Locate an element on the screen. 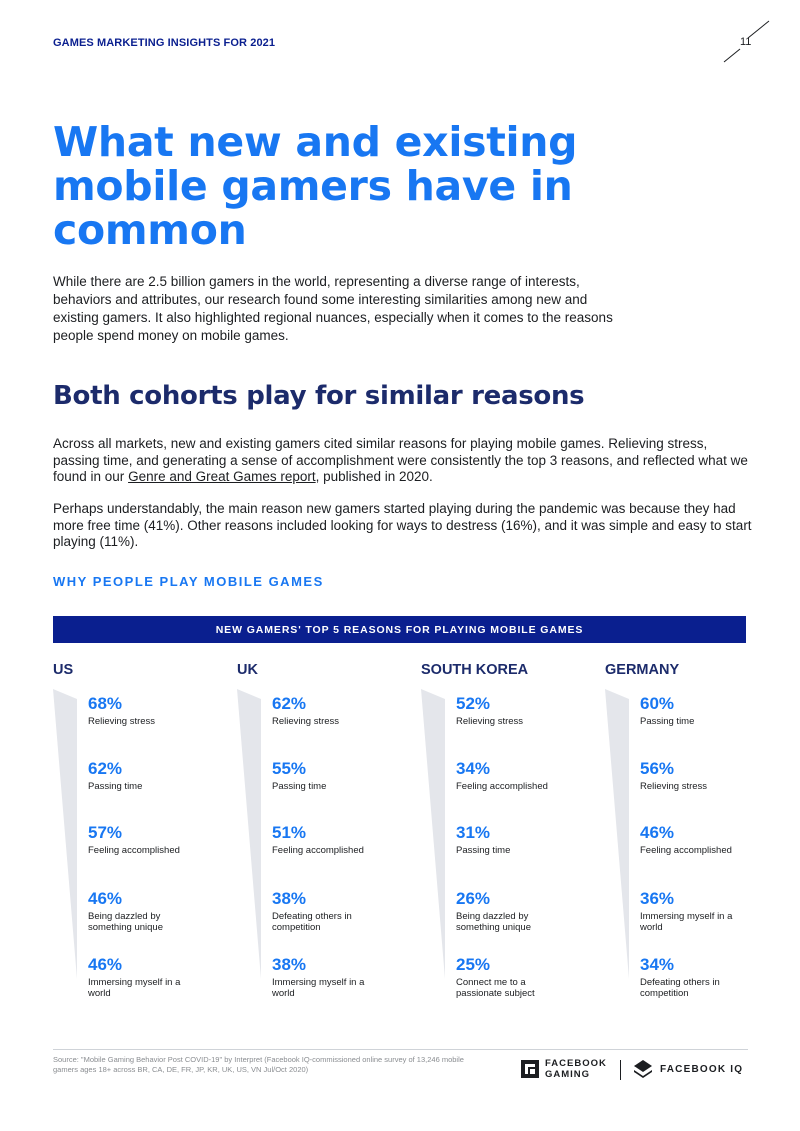 Image resolution: width=800 pixels, height=1131 pixels. facebook-gaming-icon is located at coordinates (530, 1069).